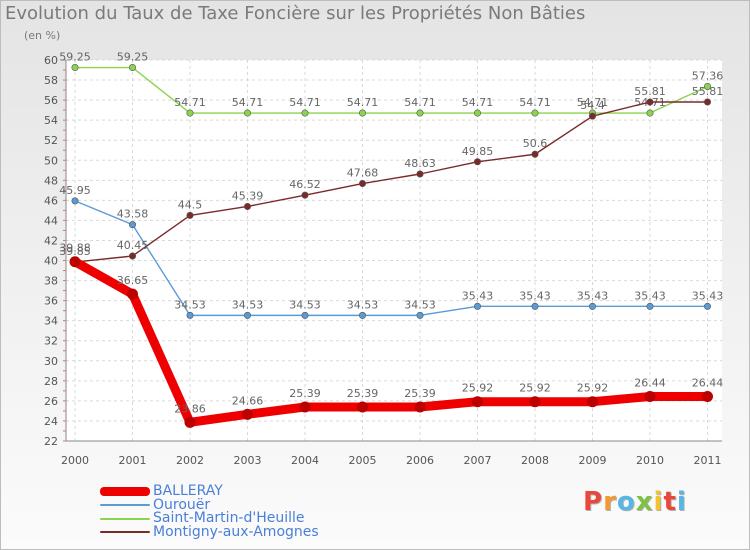  What do you see at coordinates (363, 393) in the screenshot?
I see `data-label: 25.39` at bounding box center [363, 393].